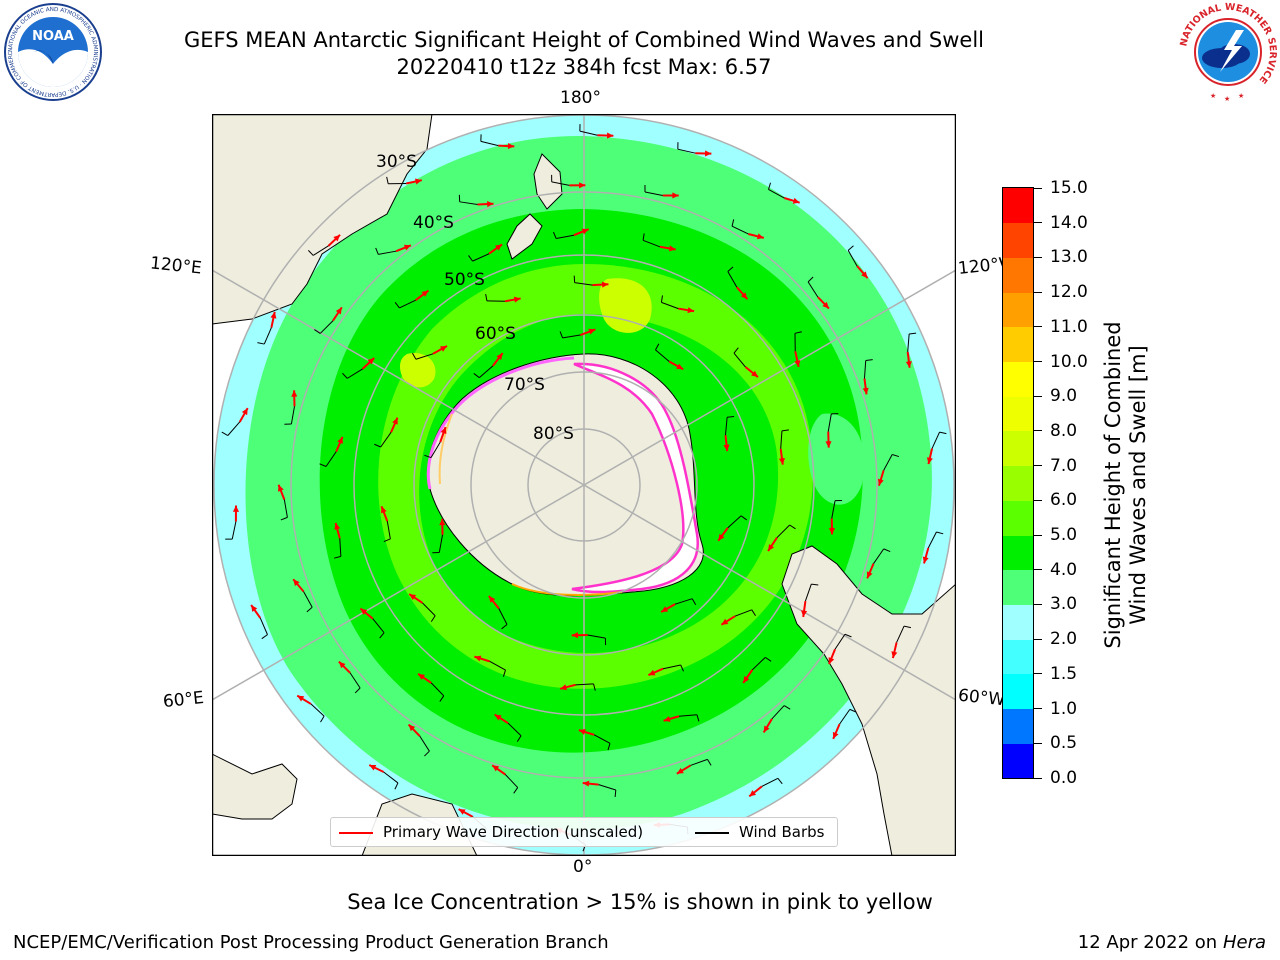  I want to click on colorbar-tick-label: 5.0, so click(1064, 535).